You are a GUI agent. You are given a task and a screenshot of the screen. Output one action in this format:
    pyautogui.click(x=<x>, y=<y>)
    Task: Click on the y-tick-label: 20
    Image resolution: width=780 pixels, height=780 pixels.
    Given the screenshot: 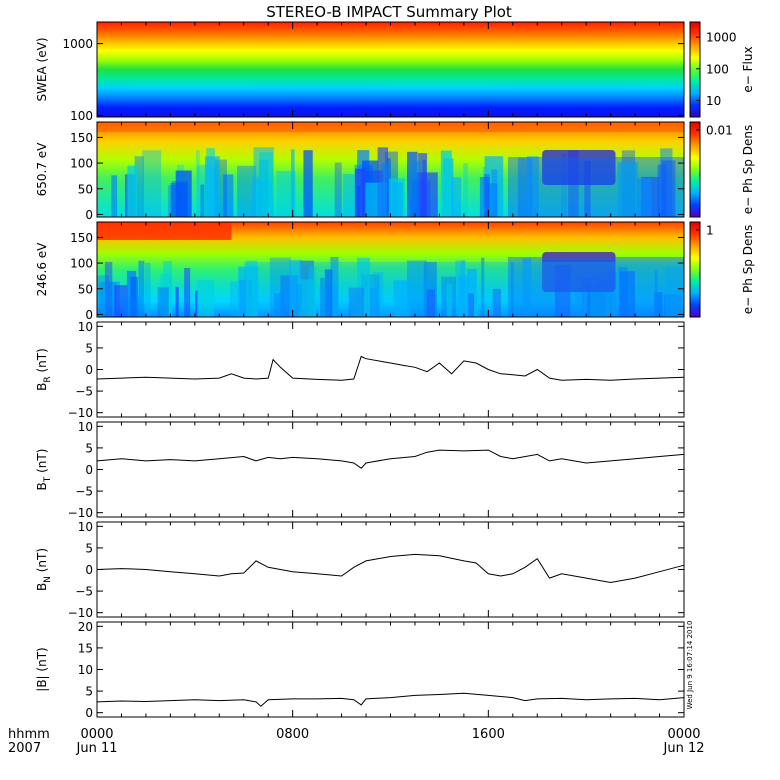 What is the action you would take?
    pyautogui.click(x=85, y=627)
    